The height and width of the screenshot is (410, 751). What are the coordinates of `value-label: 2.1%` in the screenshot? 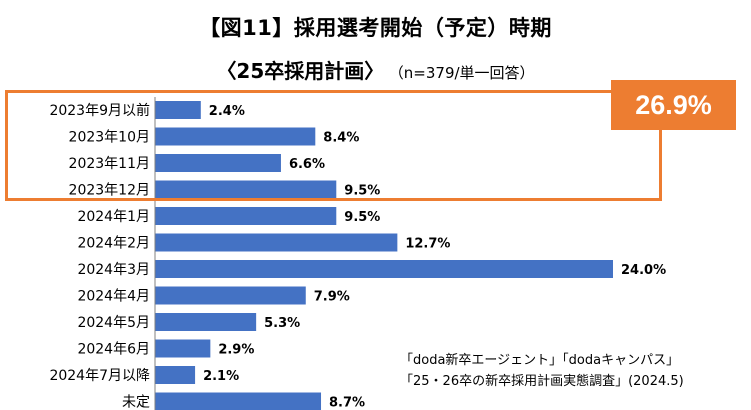 It's located at (221, 376).